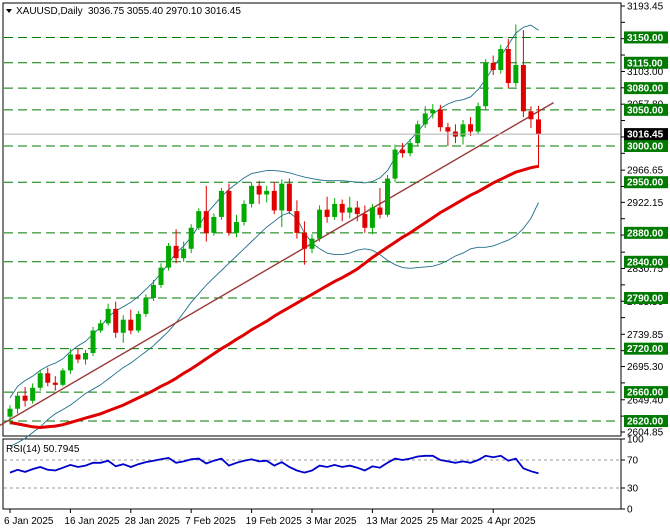 The width and height of the screenshot is (670, 532). I want to click on level-label-text: 2880.00, so click(645, 233).